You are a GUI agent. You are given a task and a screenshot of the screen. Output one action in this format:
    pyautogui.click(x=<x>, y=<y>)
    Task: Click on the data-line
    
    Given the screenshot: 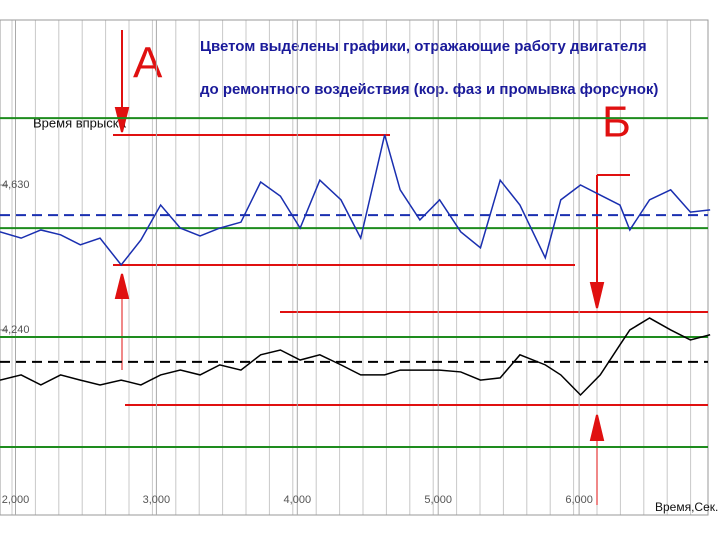 What is the action you would take?
    pyautogui.click(x=355, y=357)
    